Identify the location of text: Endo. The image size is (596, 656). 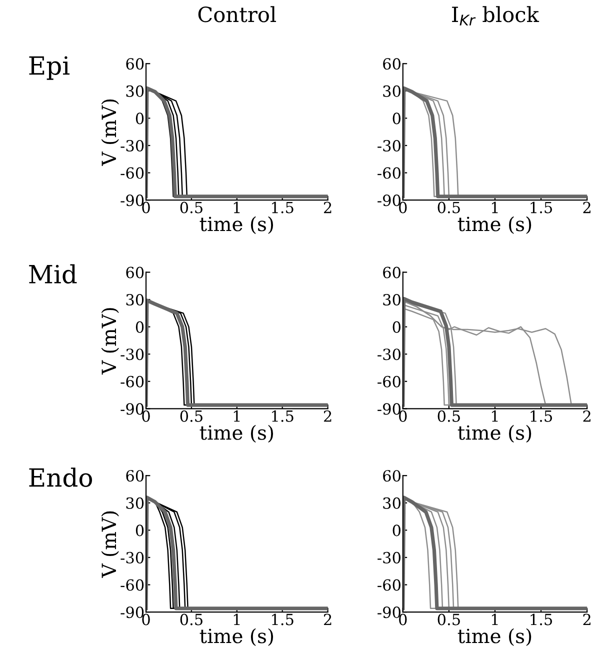
(60, 477).